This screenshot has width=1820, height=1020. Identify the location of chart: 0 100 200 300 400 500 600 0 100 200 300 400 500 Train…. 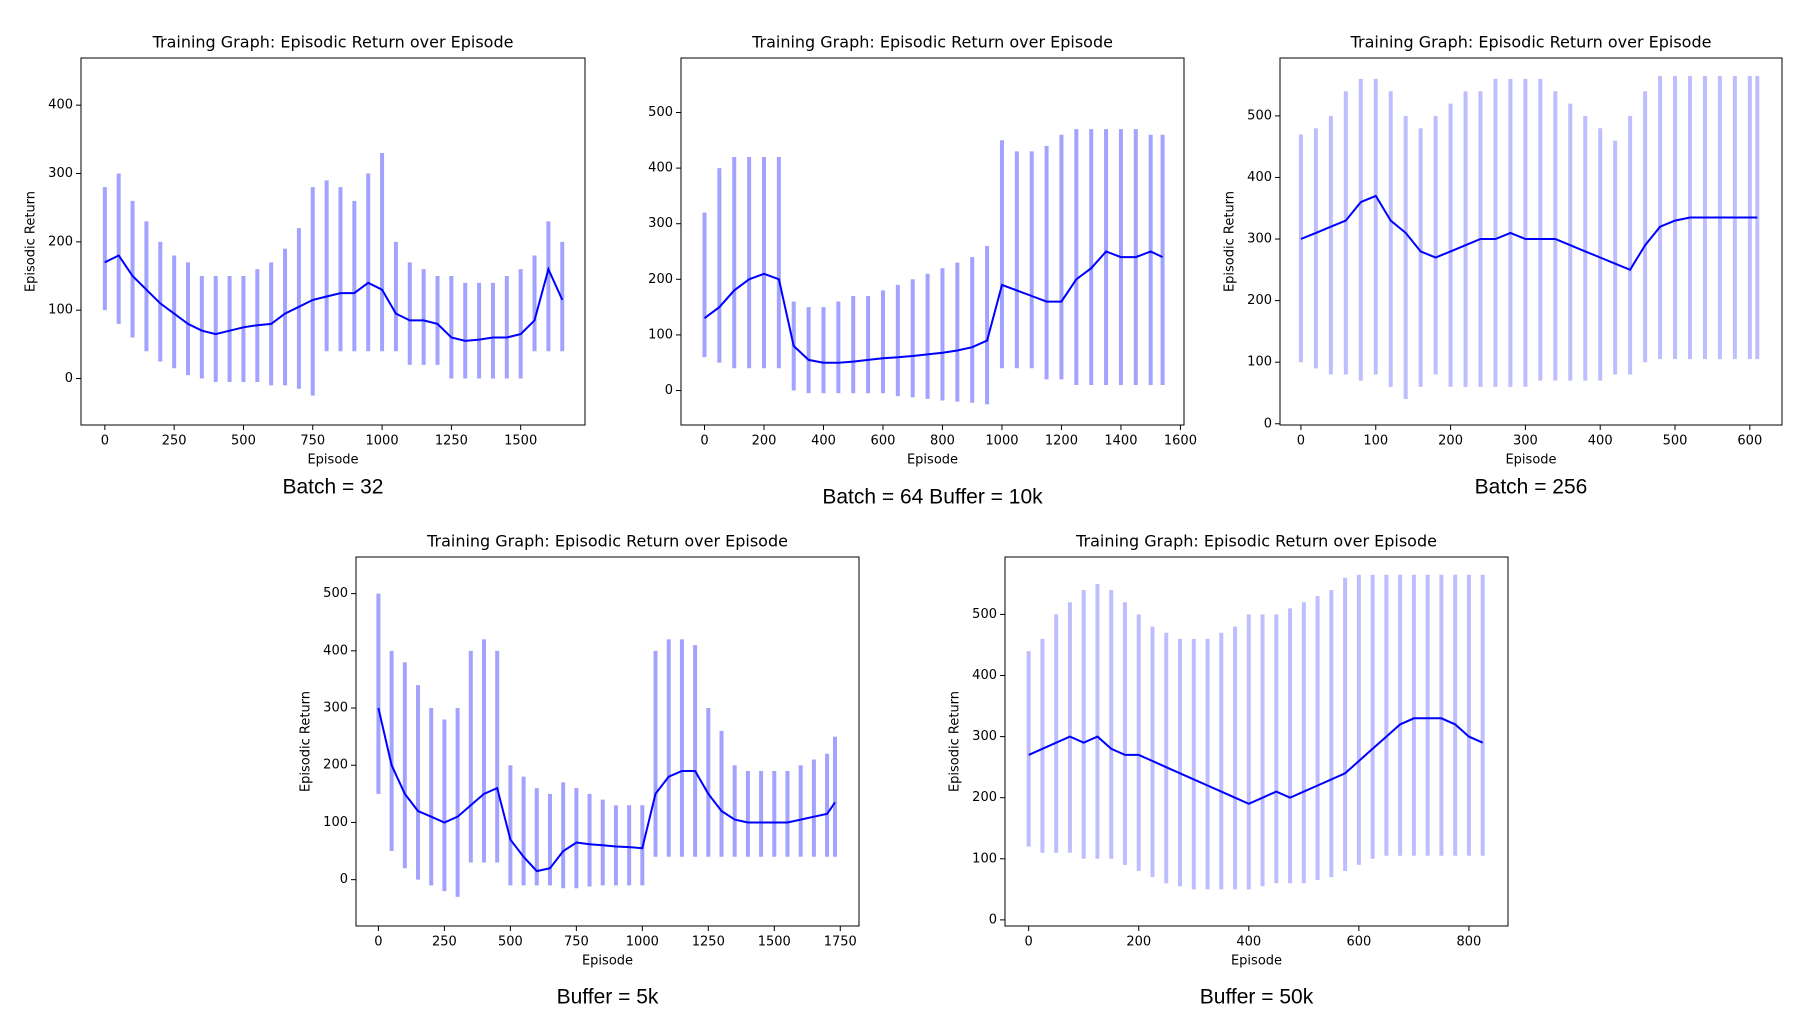
(1503, 266).